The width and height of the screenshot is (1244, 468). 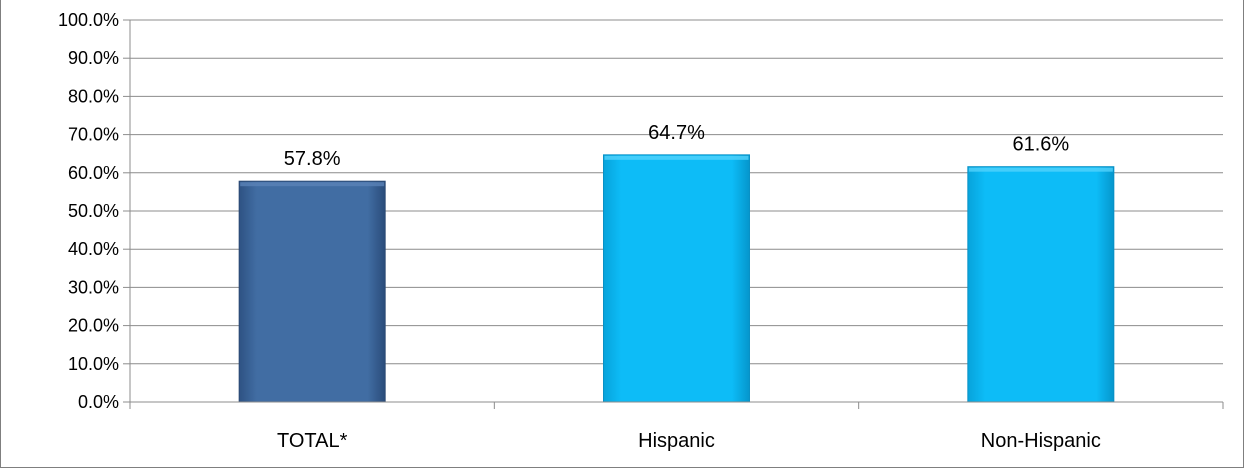 I want to click on bar-total, so click(x=312, y=291).